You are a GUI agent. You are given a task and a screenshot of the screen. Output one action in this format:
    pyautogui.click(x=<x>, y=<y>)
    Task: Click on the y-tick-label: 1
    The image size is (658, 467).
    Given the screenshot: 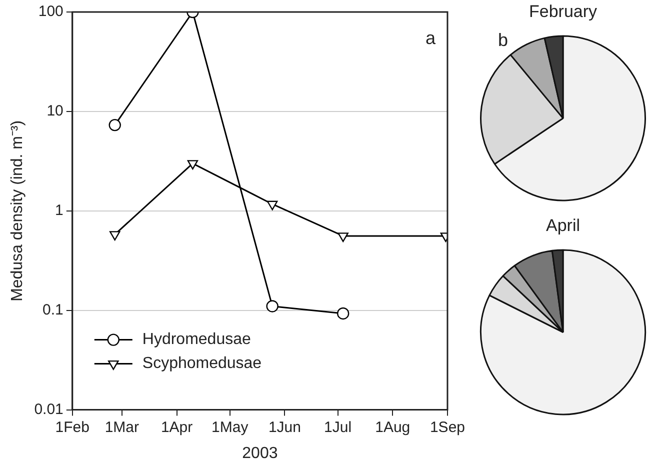 What is the action you would take?
    pyautogui.click(x=59, y=211)
    